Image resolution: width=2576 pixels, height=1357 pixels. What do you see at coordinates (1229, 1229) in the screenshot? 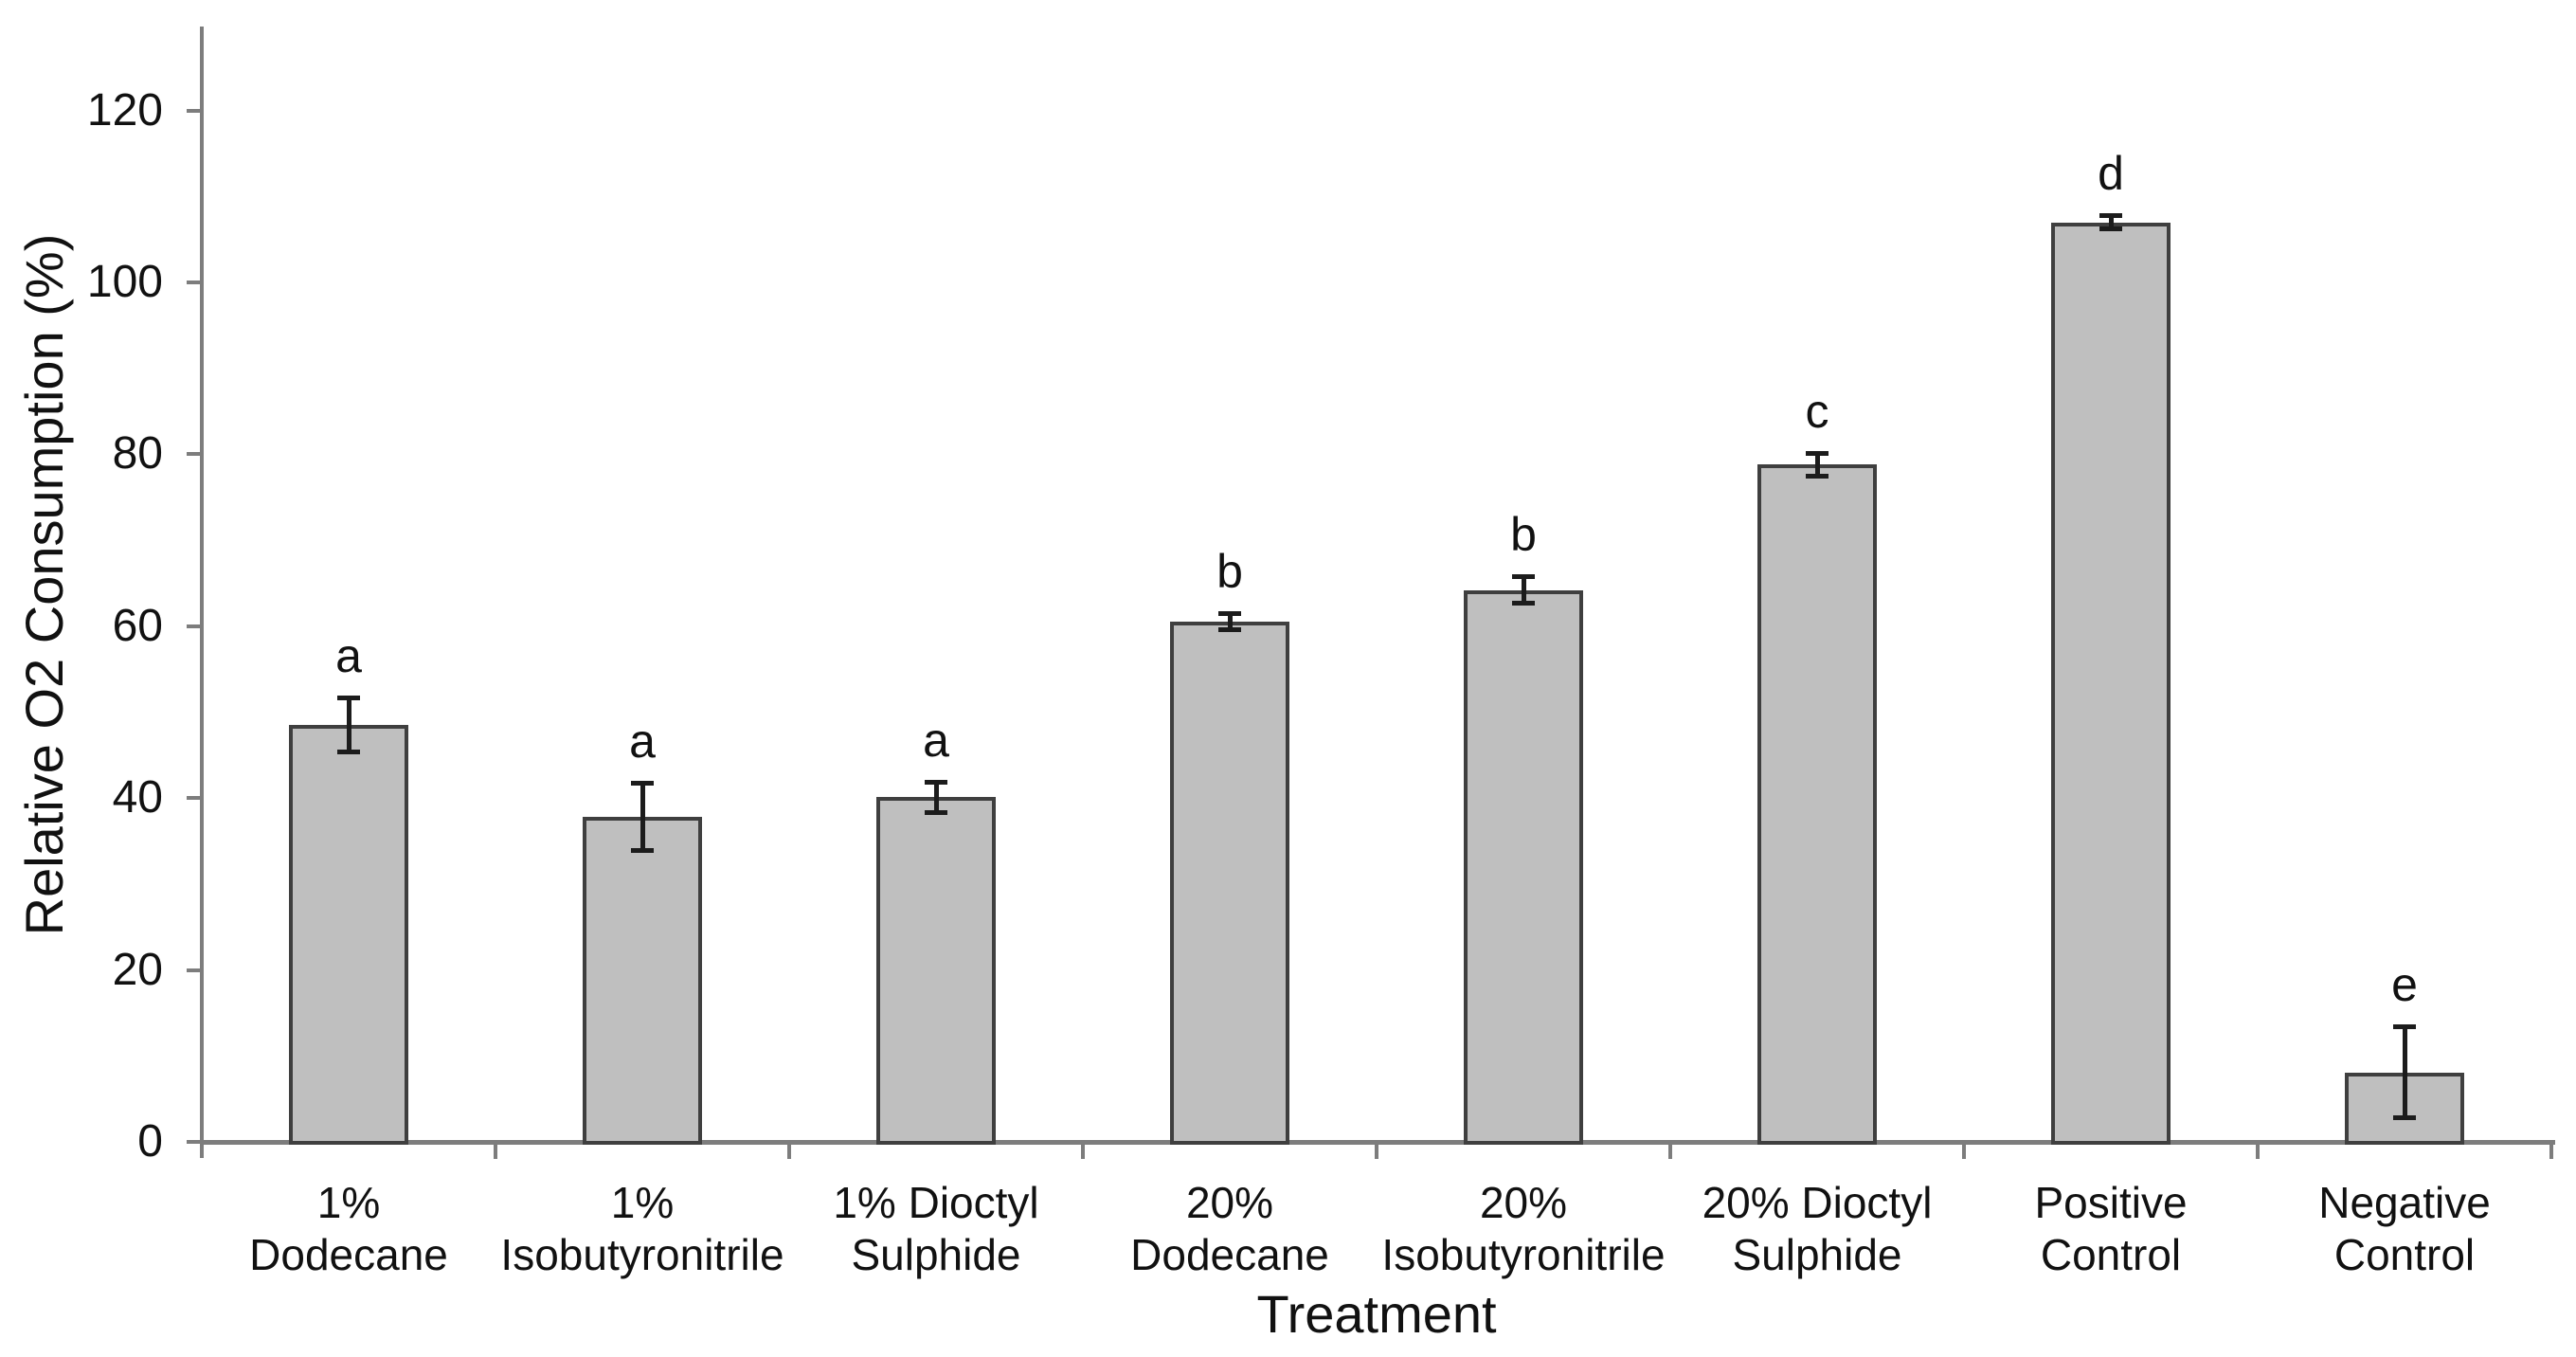
I see `x-category-label: 20% Dodecane` at bounding box center [1229, 1229].